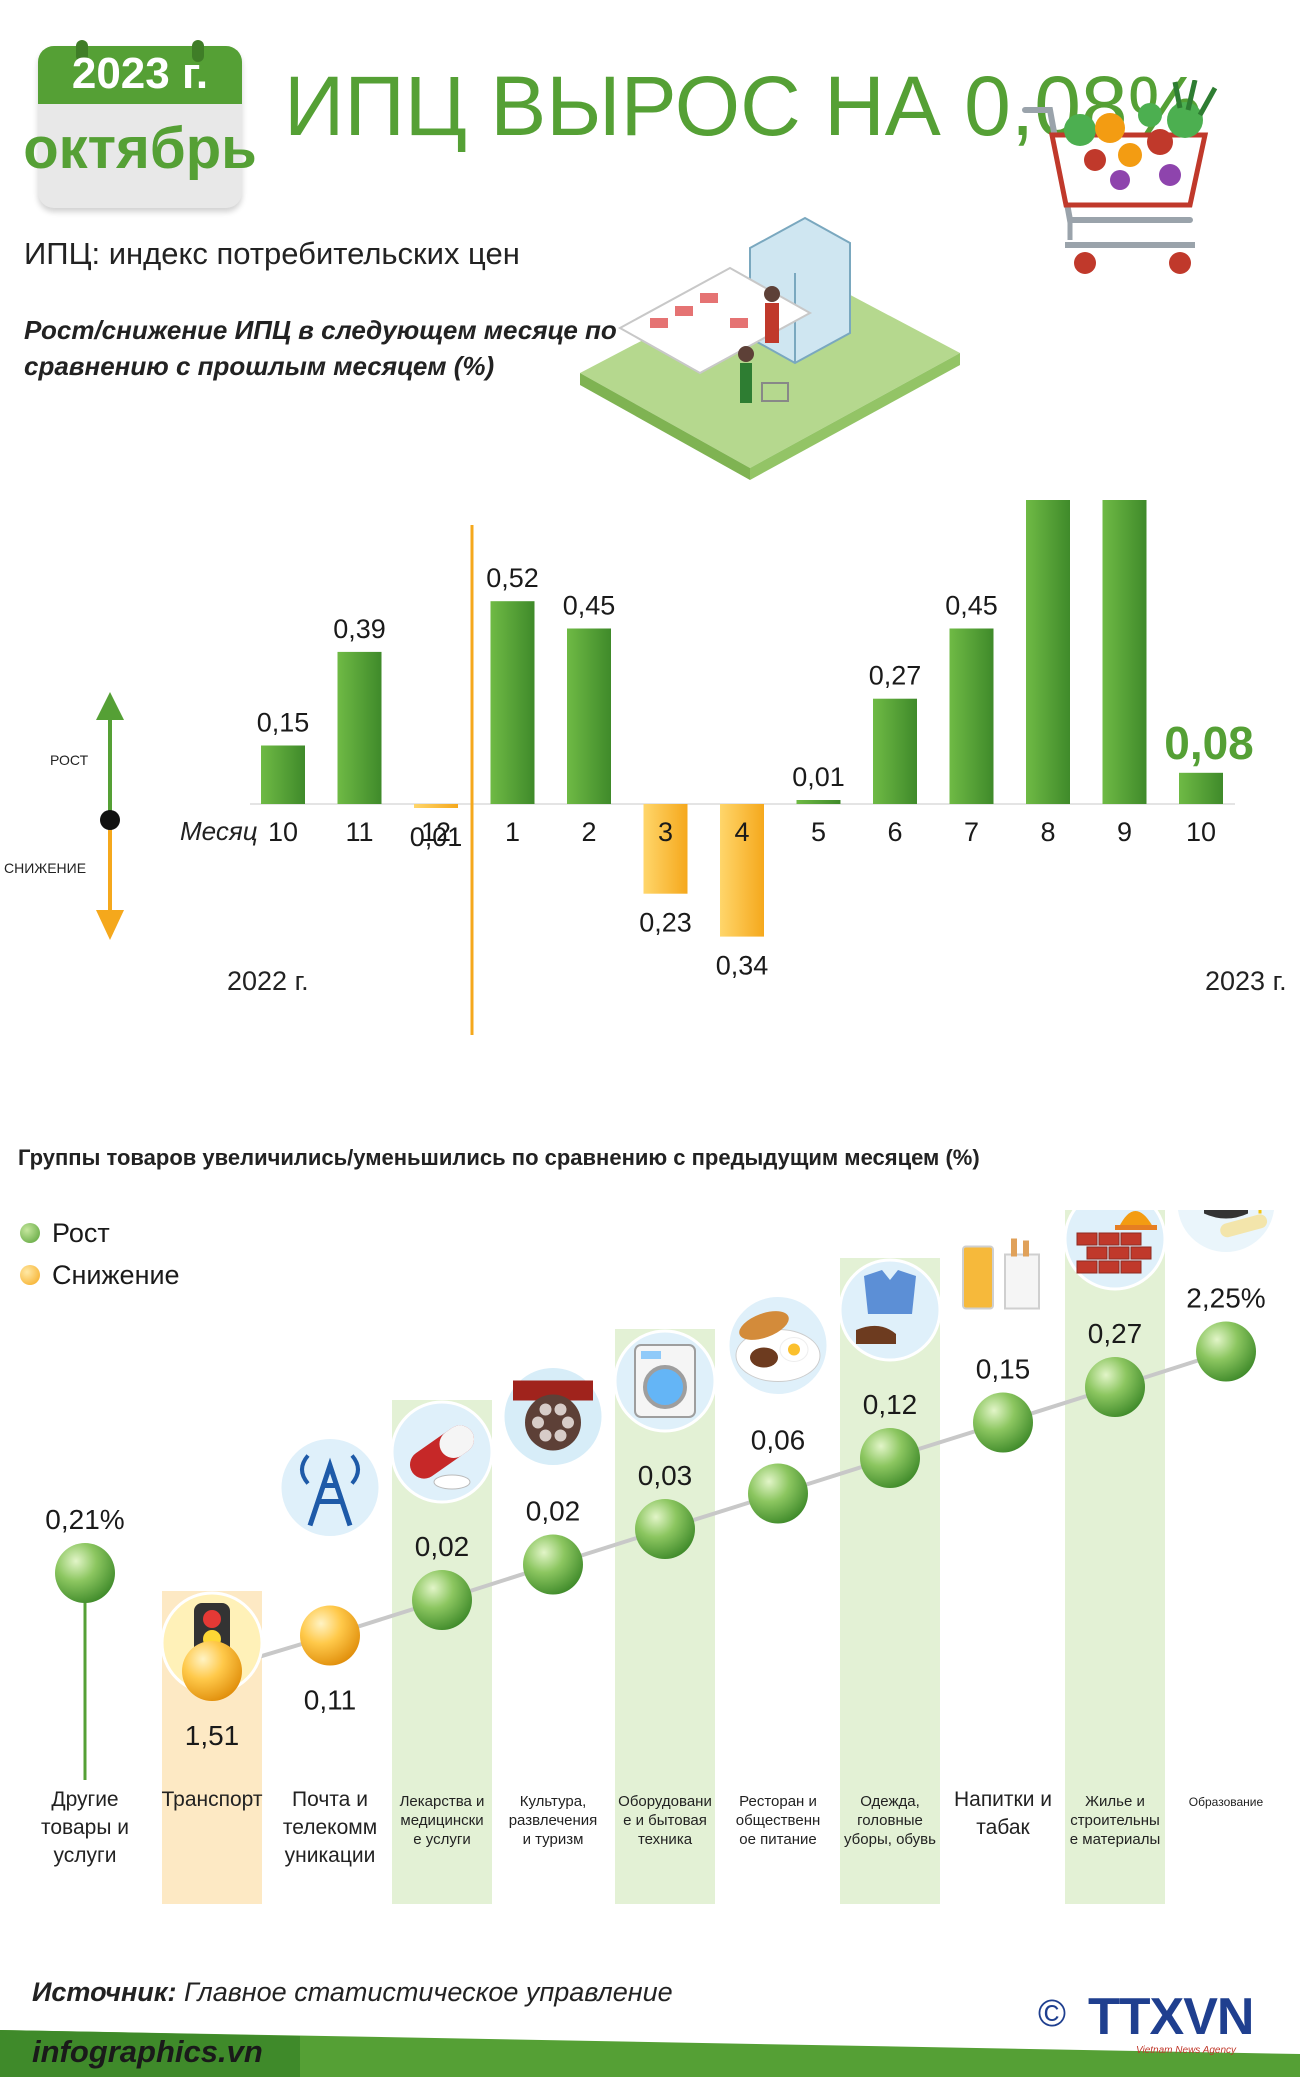  Describe the element at coordinates (81, 1233) in the screenshot. I see `legend-label-growth: Рост` at that location.